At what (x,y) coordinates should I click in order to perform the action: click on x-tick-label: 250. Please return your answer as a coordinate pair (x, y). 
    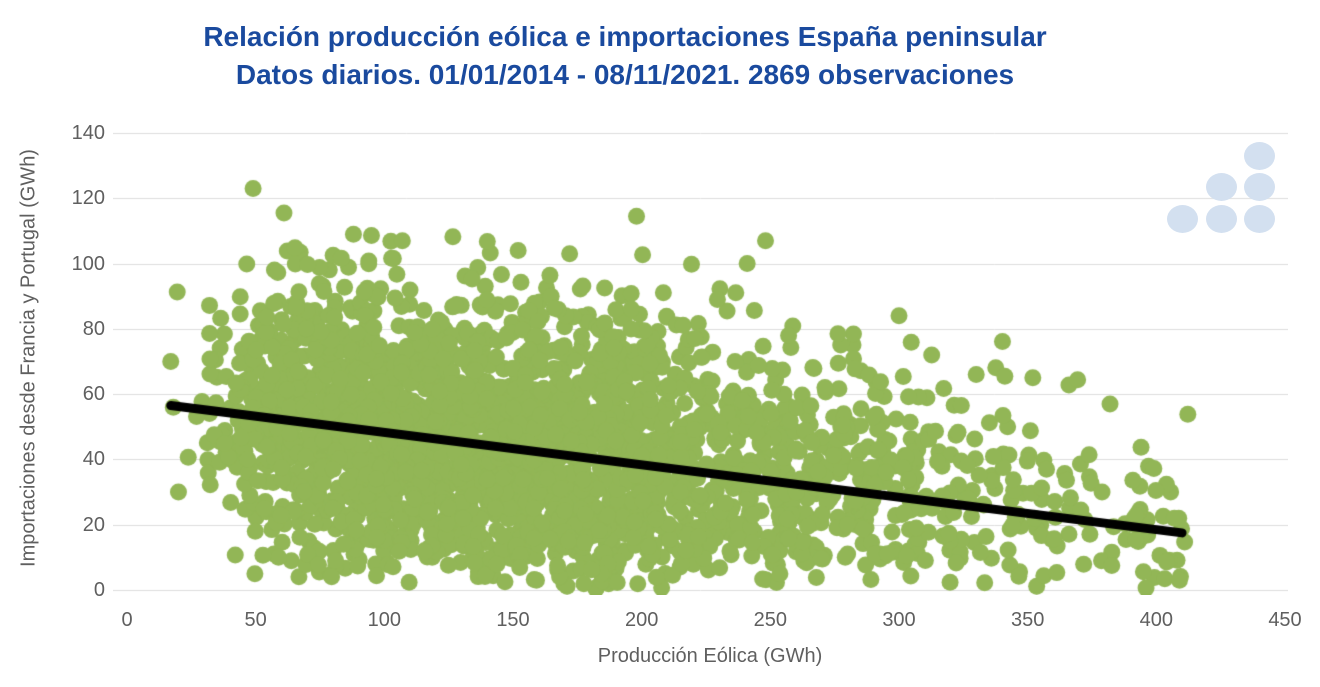
    Looking at the image, I should click on (770, 620).